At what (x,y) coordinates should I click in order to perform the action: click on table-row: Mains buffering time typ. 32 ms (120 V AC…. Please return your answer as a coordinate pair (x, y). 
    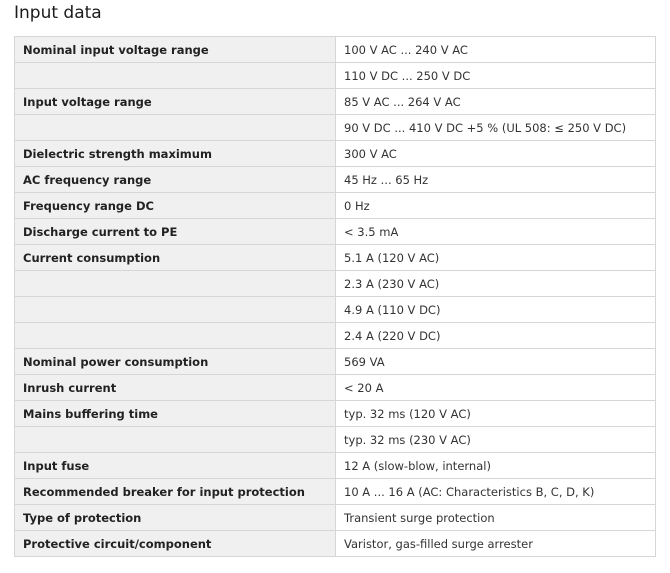
    Looking at the image, I should click on (335, 413).